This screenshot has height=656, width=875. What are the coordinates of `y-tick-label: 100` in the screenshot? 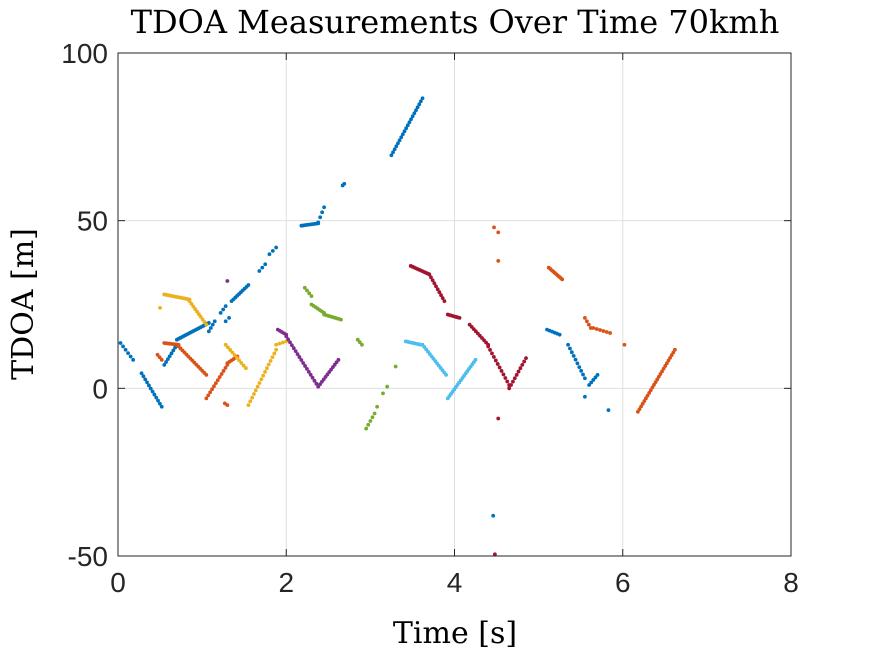 It's located at (84, 53).